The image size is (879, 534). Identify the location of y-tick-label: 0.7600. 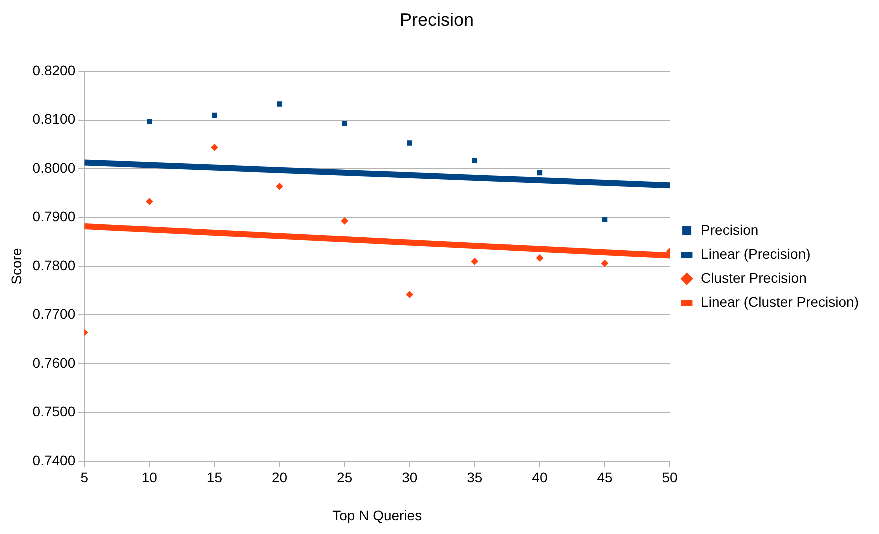
(54, 362).